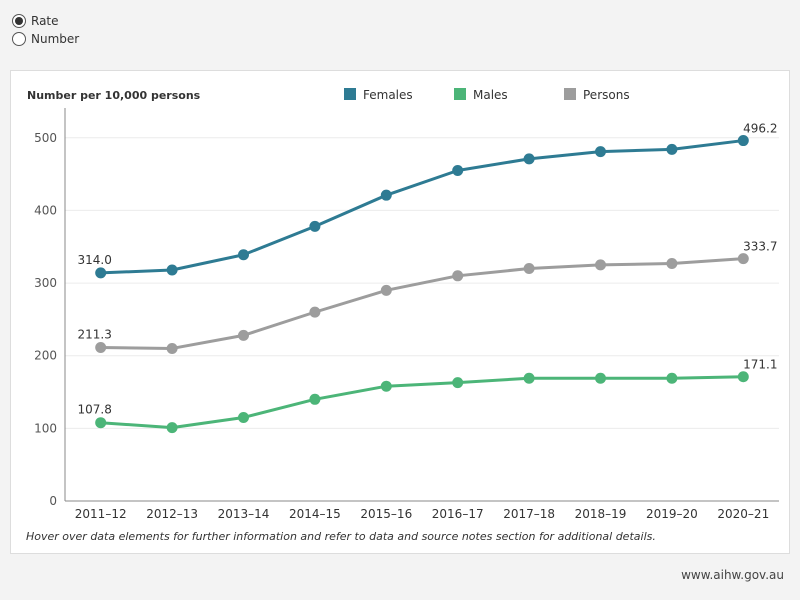 This screenshot has width=800, height=600. What do you see at coordinates (55, 39) in the screenshot?
I see `radio-label-number: Number` at bounding box center [55, 39].